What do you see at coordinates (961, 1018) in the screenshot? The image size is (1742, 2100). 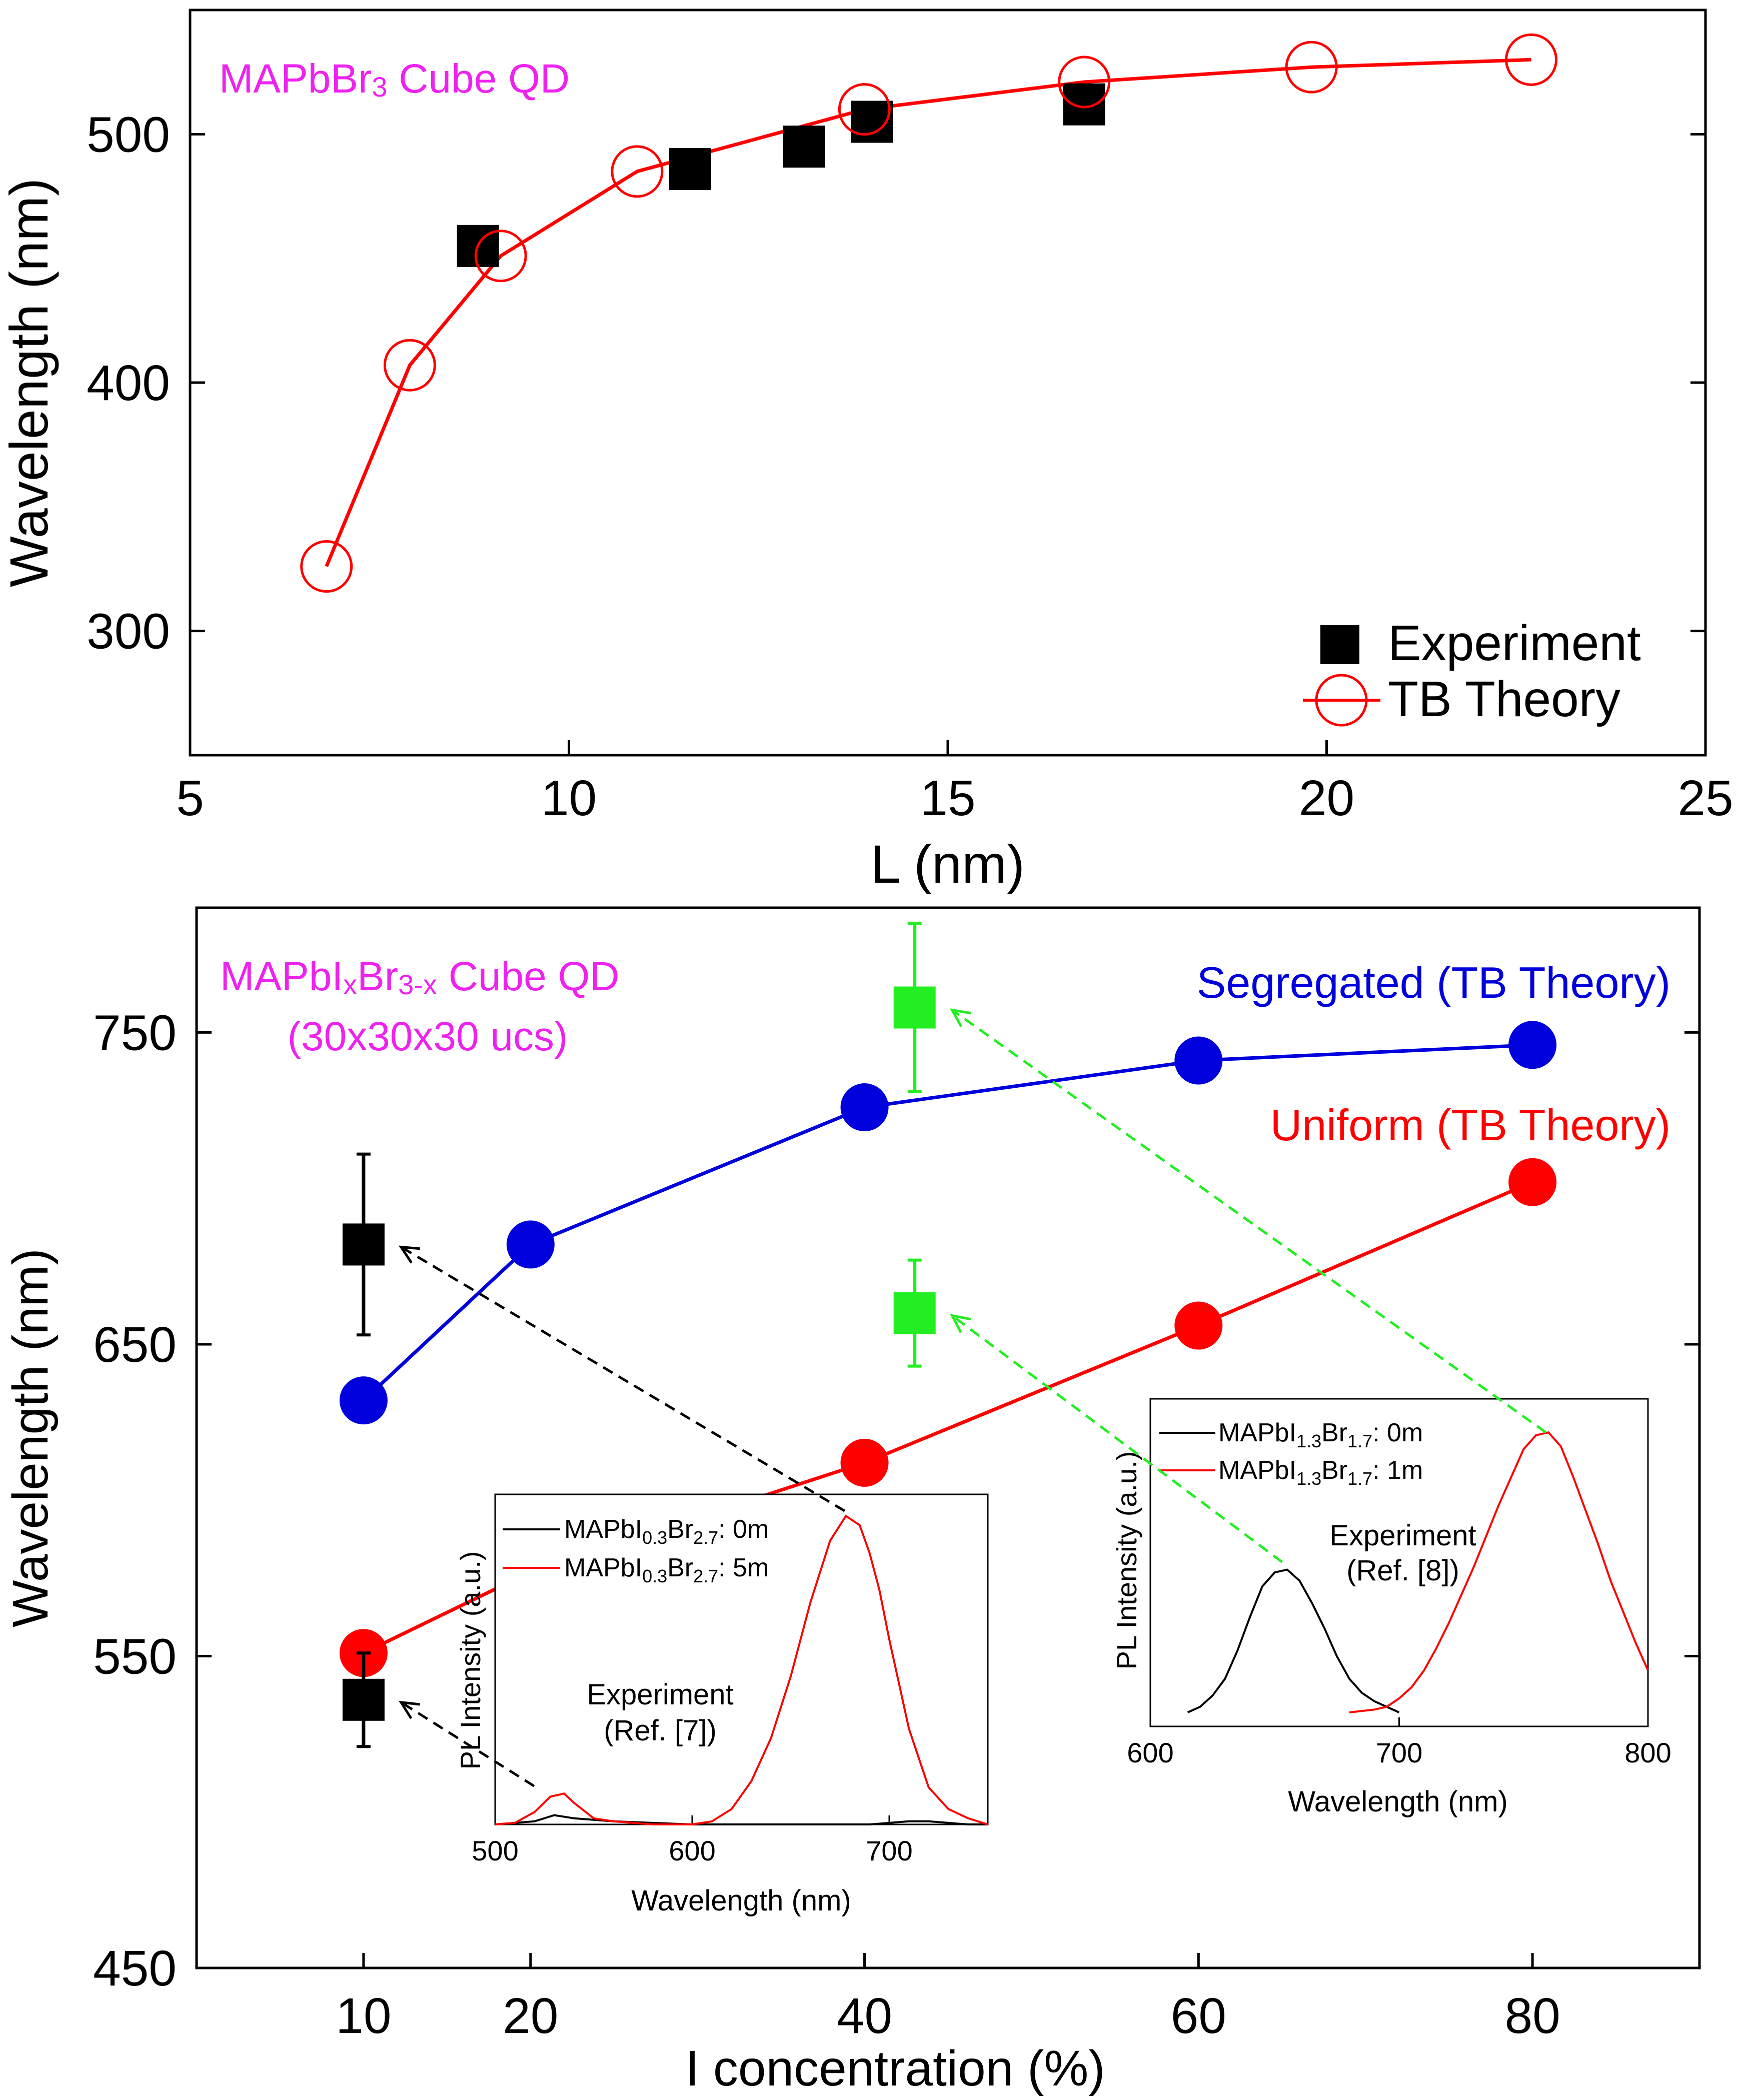 I see `arrow-ref8-upper-head` at bounding box center [961, 1018].